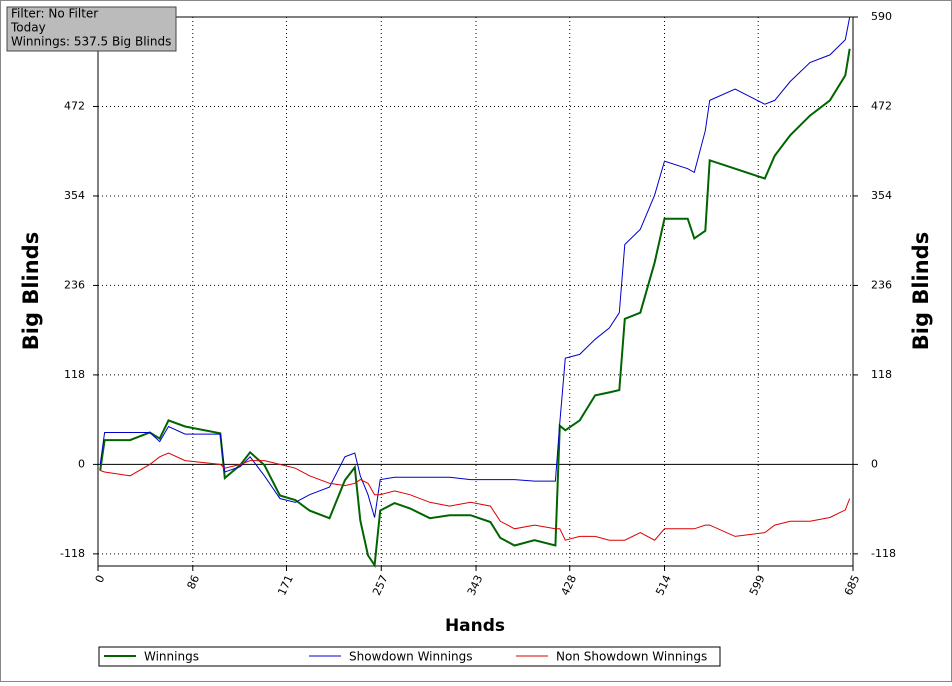 This screenshot has height=686, width=952. What do you see at coordinates (881, 195) in the screenshot?
I see `y2-tick-label: 354` at bounding box center [881, 195].